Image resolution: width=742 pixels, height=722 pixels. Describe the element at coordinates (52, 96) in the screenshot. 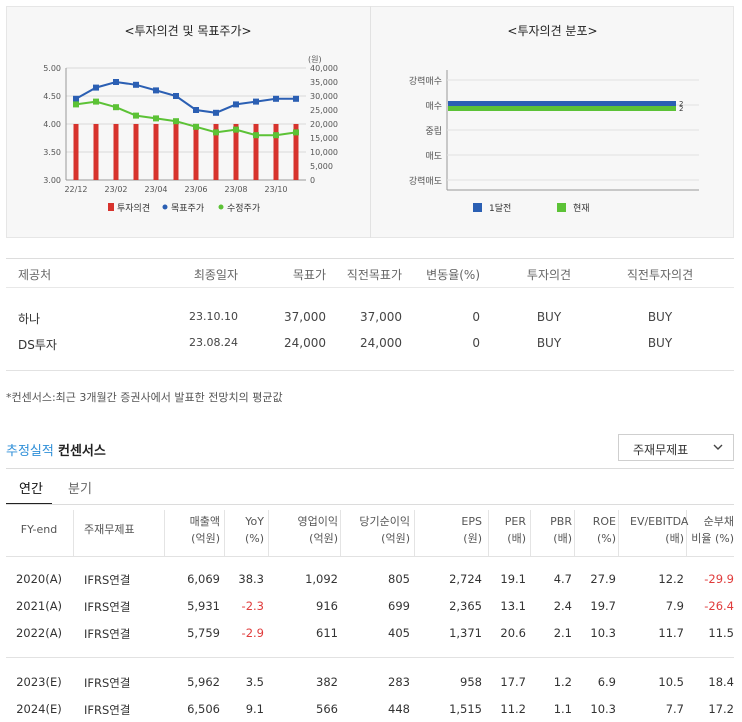

I see `y-left-tick-label: 4.50` at that location.